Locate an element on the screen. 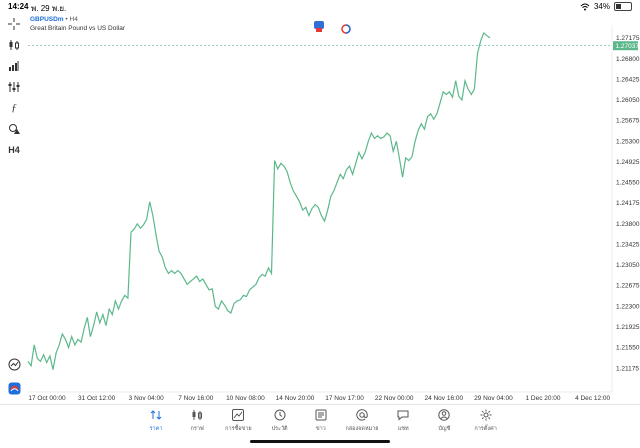 The image size is (640, 448). current-price-tag is located at coordinates (625, 46).